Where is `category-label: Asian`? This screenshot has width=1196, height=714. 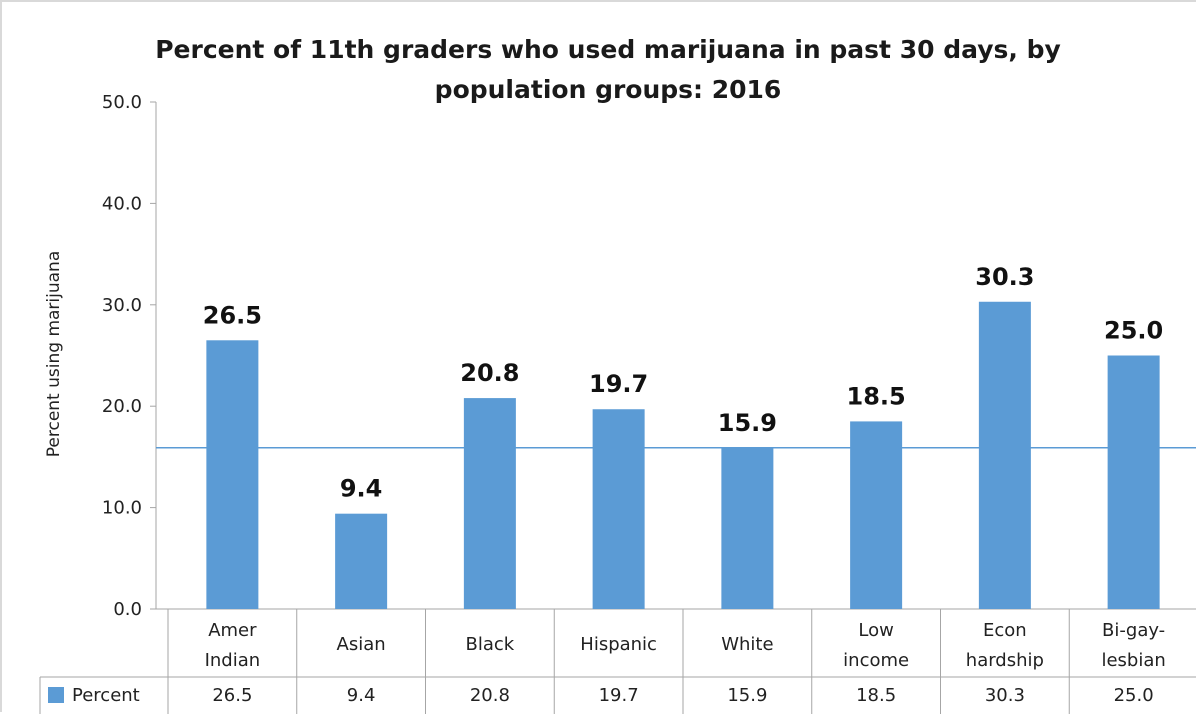 category-label: Asian is located at coordinates (361, 644).